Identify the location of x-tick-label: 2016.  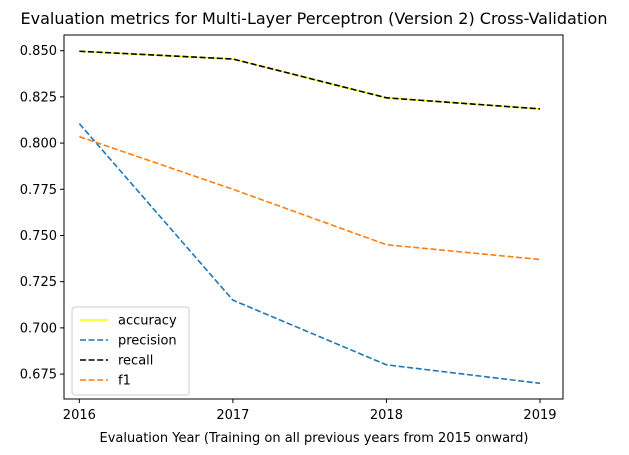
(79, 415).